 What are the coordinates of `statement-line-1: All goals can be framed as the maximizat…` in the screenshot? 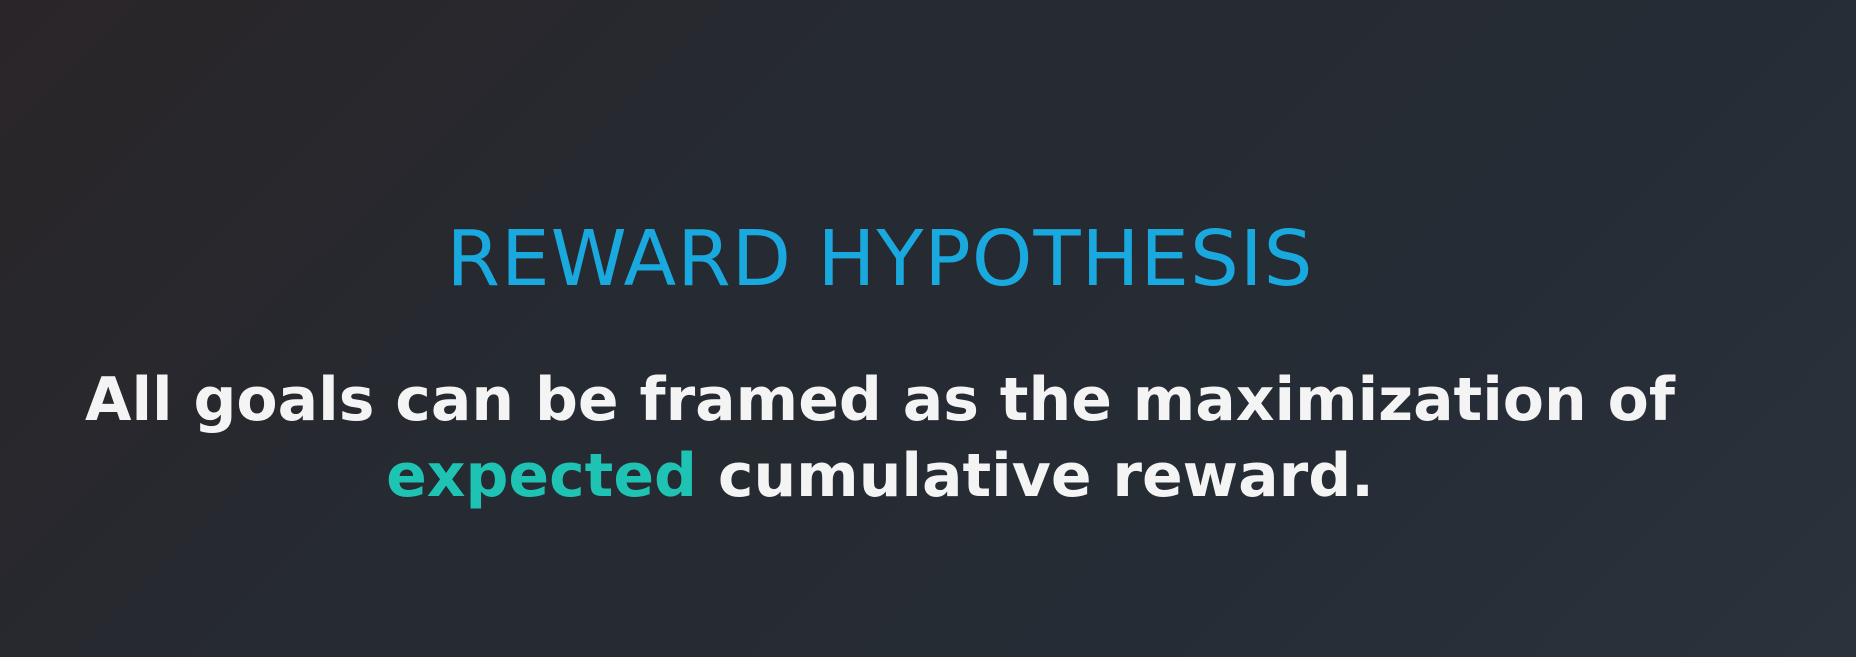 It's located at (880, 400).